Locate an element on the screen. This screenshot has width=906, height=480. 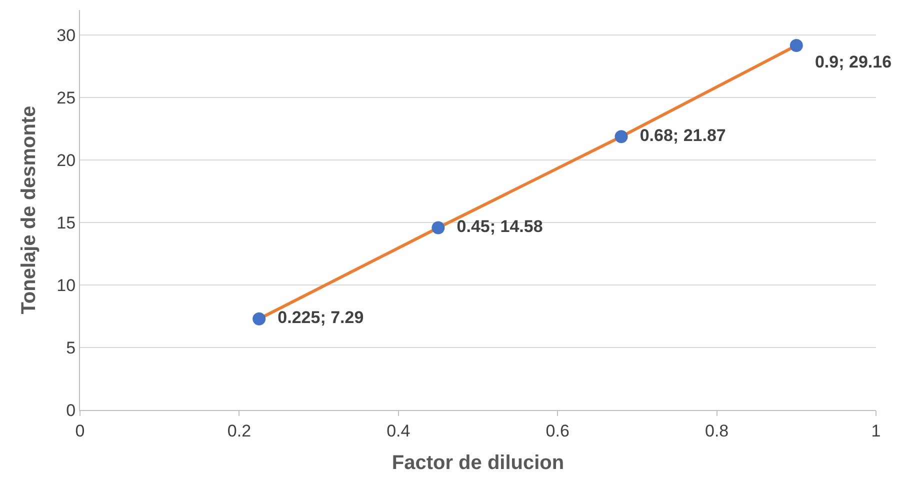
data-label: 0.225; 7.29 is located at coordinates (321, 318).